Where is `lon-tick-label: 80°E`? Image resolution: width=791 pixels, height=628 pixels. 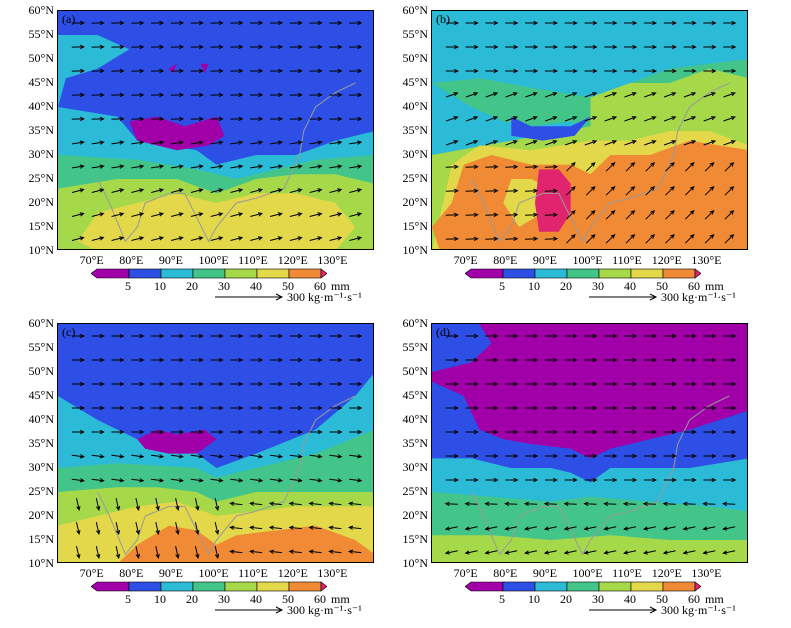
lon-tick-label: 80°E is located at coordinates (131, 260).